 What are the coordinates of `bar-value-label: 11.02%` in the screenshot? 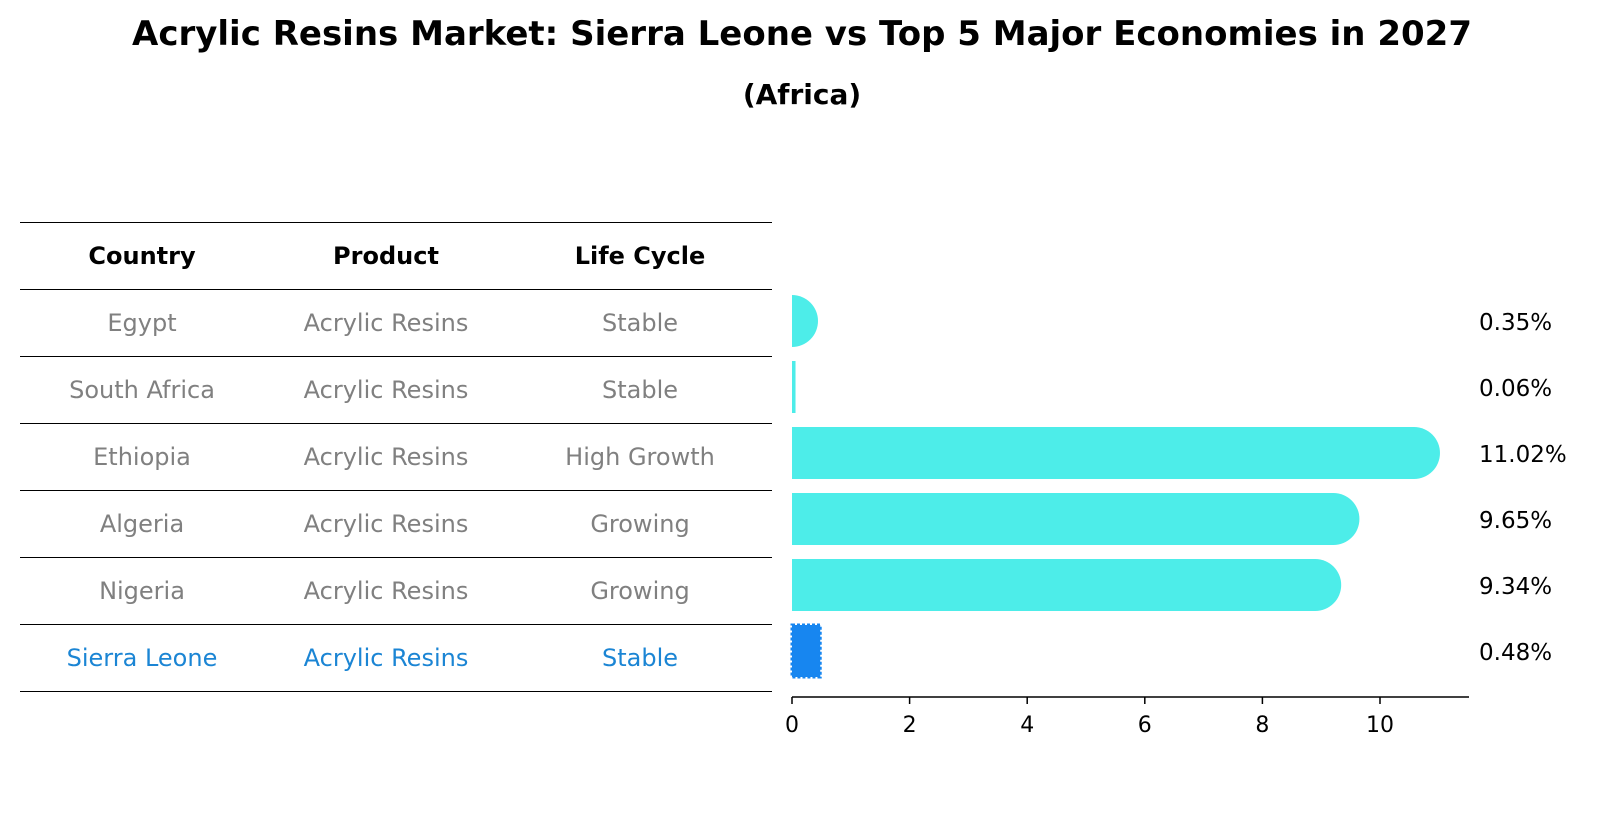 It's located at (1523, 455).